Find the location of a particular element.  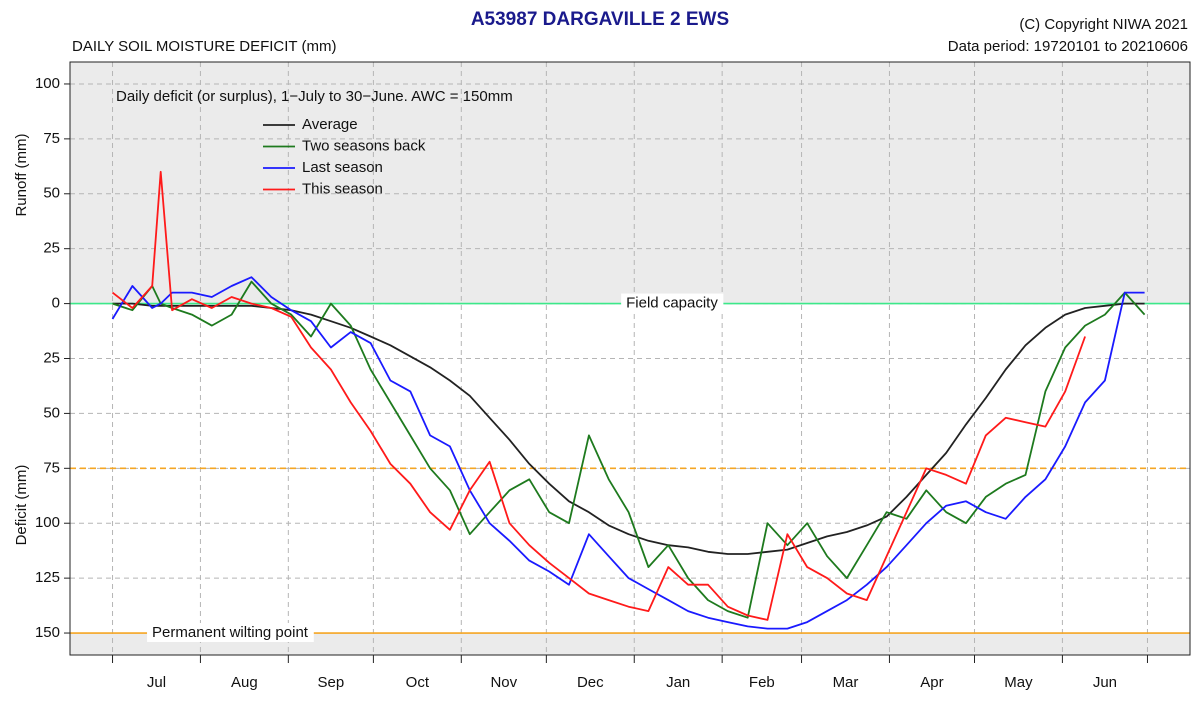

y-tick-label: 0 is located at coordinates (56, 303).